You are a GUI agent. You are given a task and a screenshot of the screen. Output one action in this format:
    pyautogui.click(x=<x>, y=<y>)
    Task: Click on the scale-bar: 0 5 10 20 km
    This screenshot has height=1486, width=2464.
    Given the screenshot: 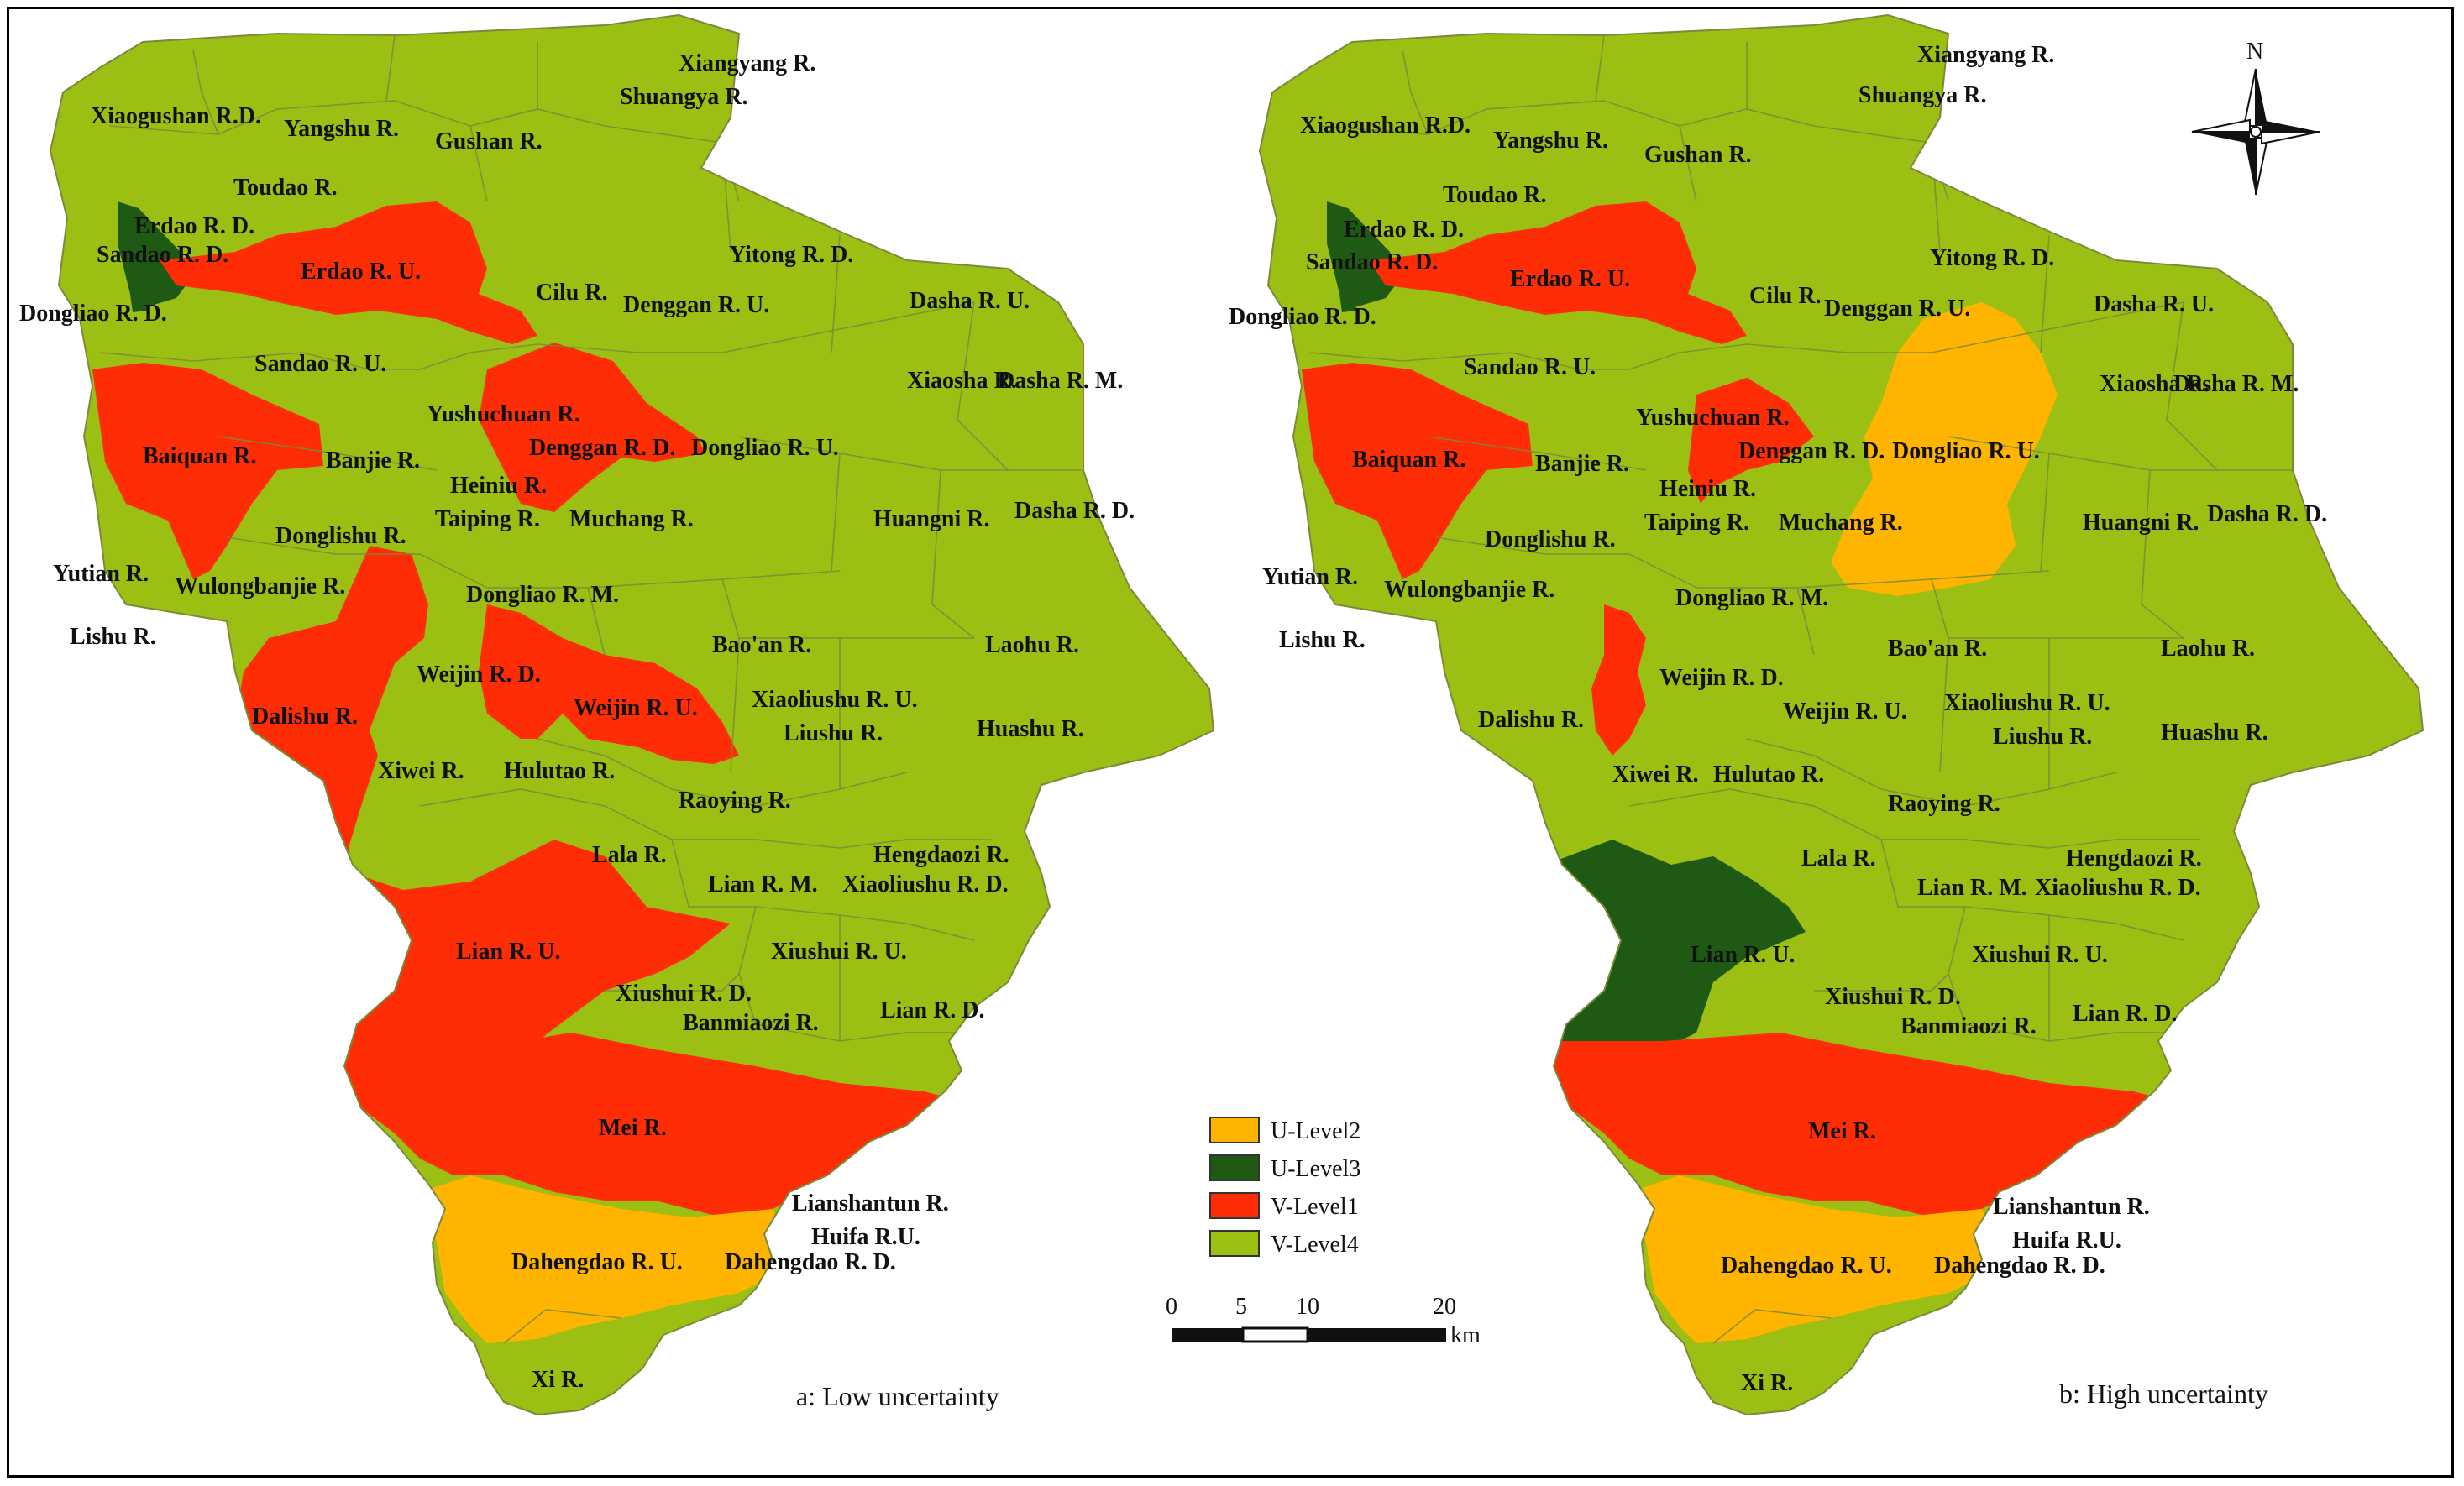 What is the action you would take?
    pyautogui.click(x=1323, y=1321)
    